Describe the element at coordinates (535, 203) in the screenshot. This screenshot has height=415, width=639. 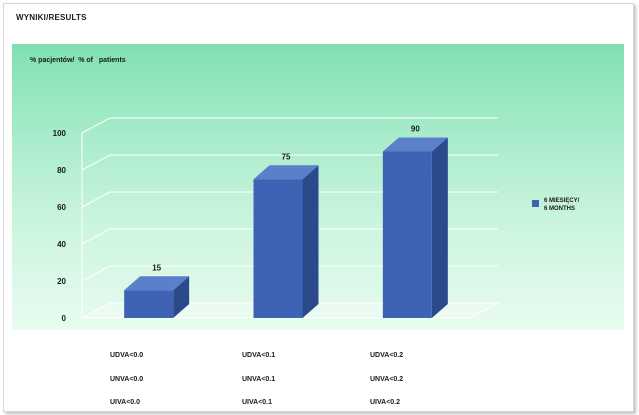
I see `legend-swatch` at that location.